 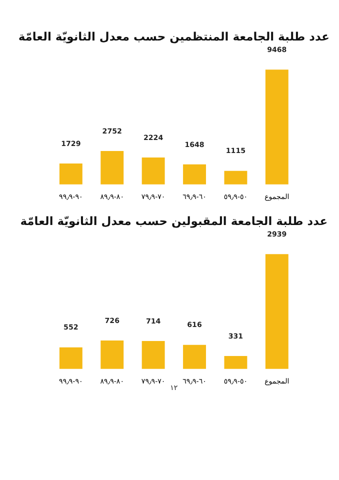 I want to click on data-label: 331, so click(x=236, y=335).